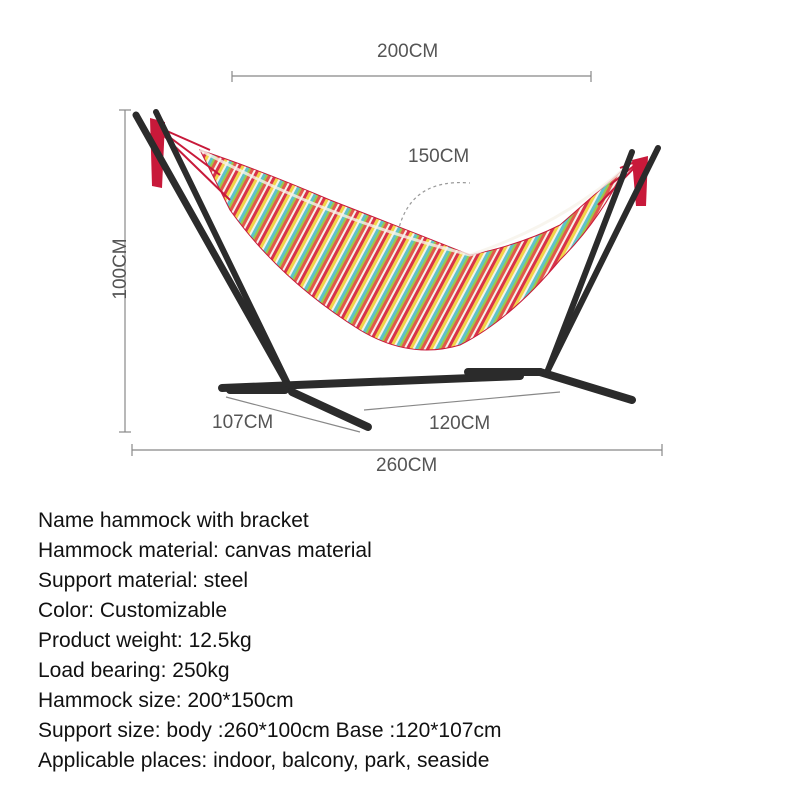 This screenshot has height=800, width=800. What do you see at coordinates (243, 422) in the screenshot?
I see `dimension-base-depth: 107CM` at bounding box center [243, 422].